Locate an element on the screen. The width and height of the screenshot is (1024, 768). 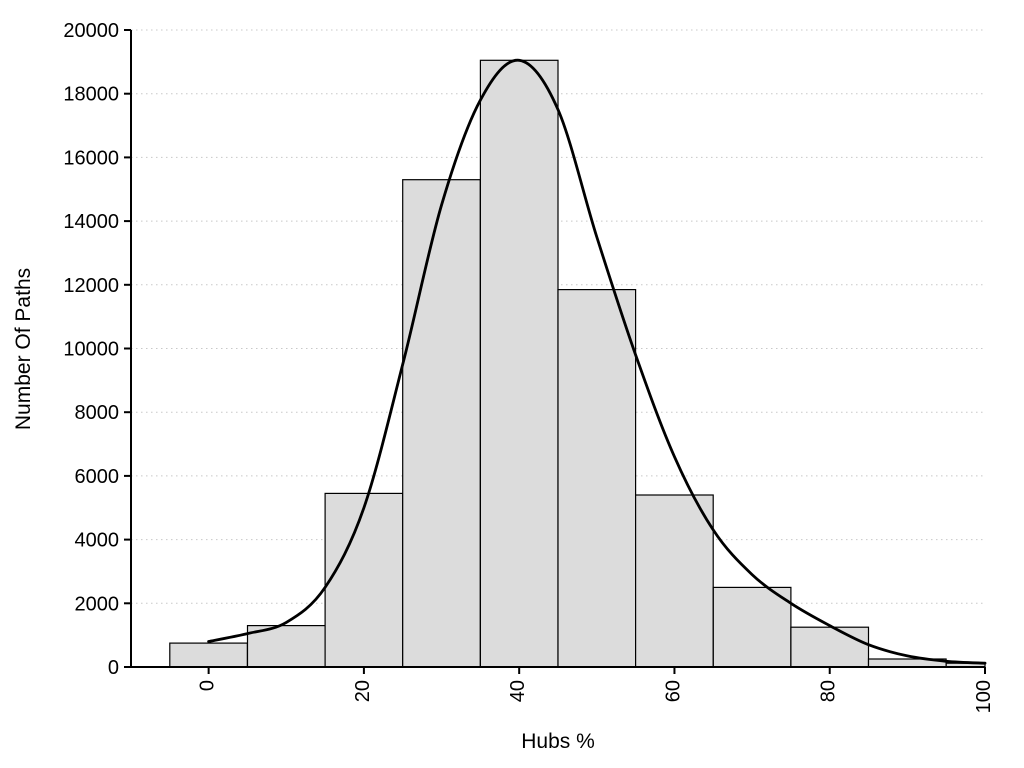
x-tick-label: 60 is located at coordinates (673, 691).